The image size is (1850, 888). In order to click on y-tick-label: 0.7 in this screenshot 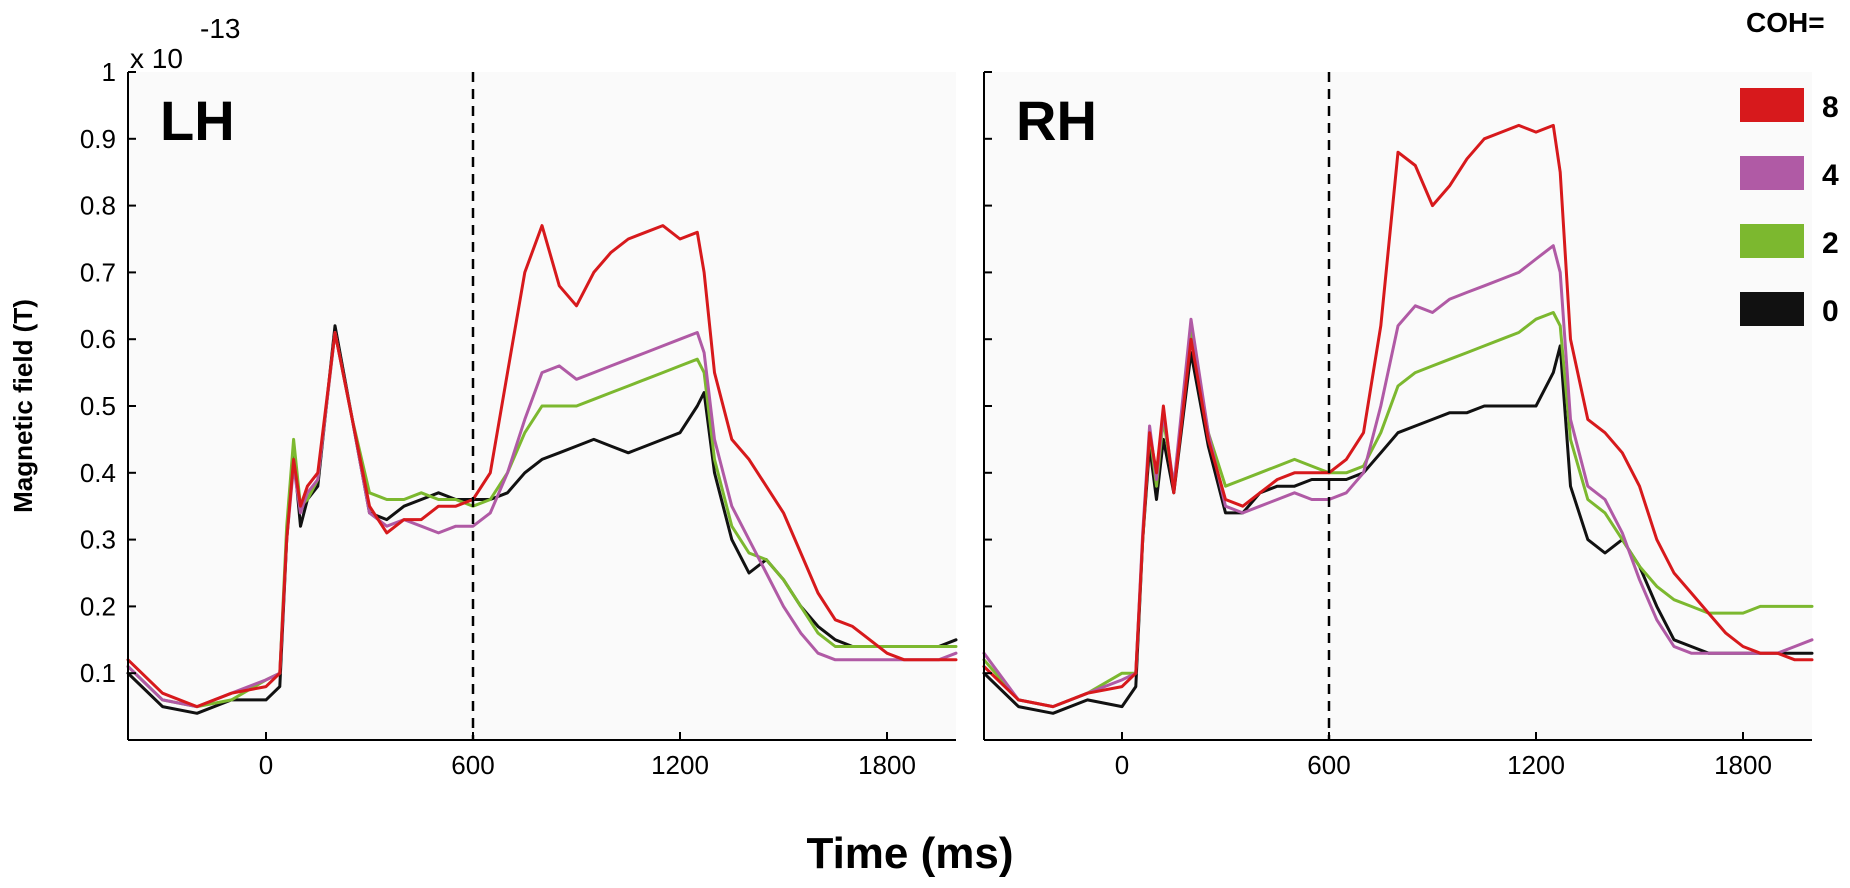, I will do `click(98, 272)`.